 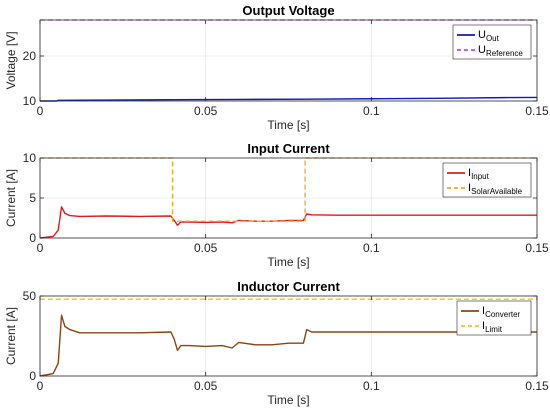 I want to click on series-line-i-converter, so click(x=288, y=345).